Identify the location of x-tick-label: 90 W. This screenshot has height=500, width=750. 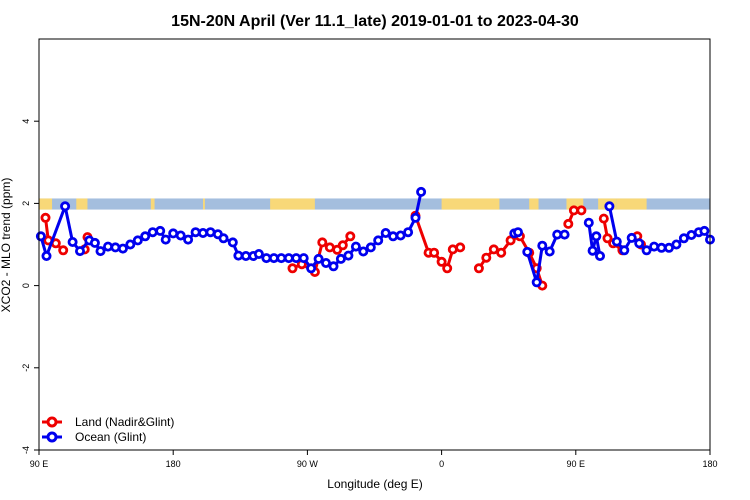
(308, 464).